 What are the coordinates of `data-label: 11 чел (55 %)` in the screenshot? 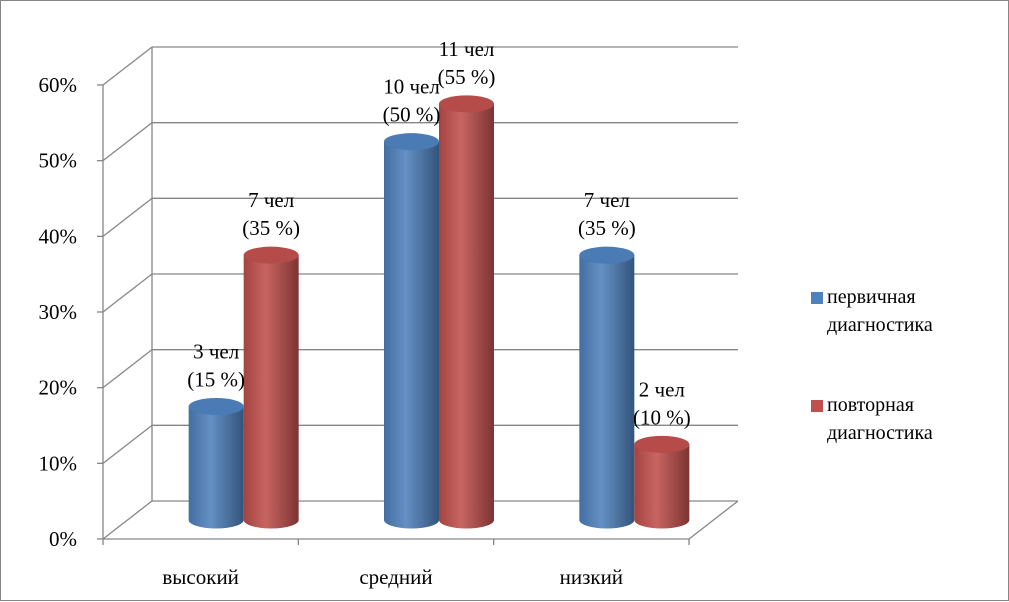 It's located at (467, 63).